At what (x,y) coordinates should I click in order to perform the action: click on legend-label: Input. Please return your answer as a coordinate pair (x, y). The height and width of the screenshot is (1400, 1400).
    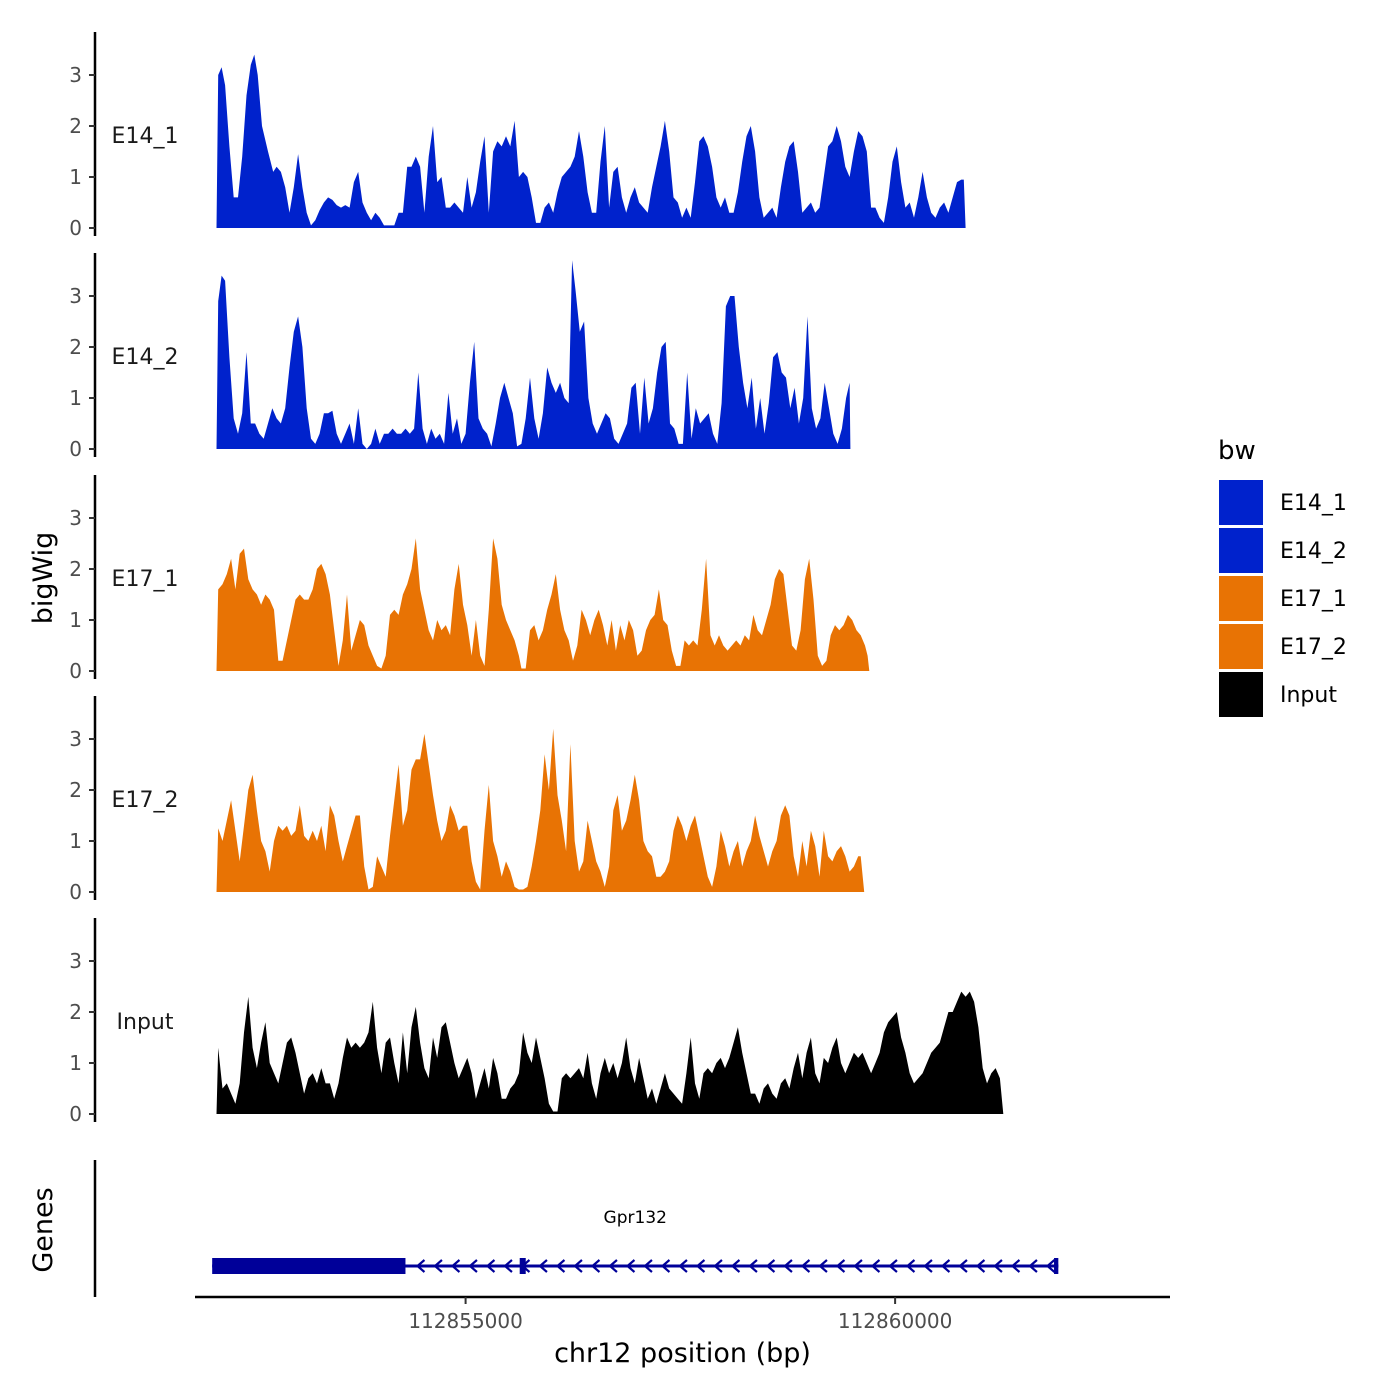
    Looking at the image, I should click on (1308, 695).